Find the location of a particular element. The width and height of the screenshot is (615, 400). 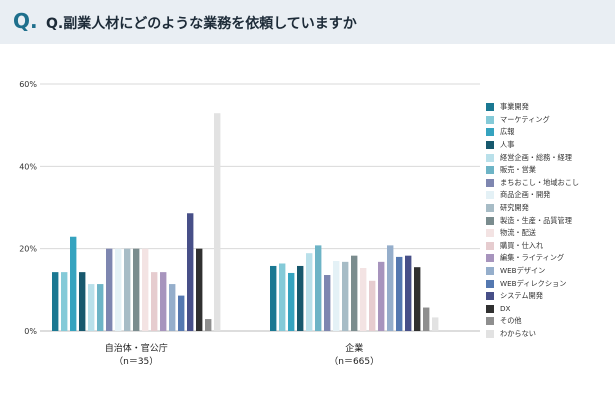

y-tick-label: 40% is located at coordinates (28, 166).